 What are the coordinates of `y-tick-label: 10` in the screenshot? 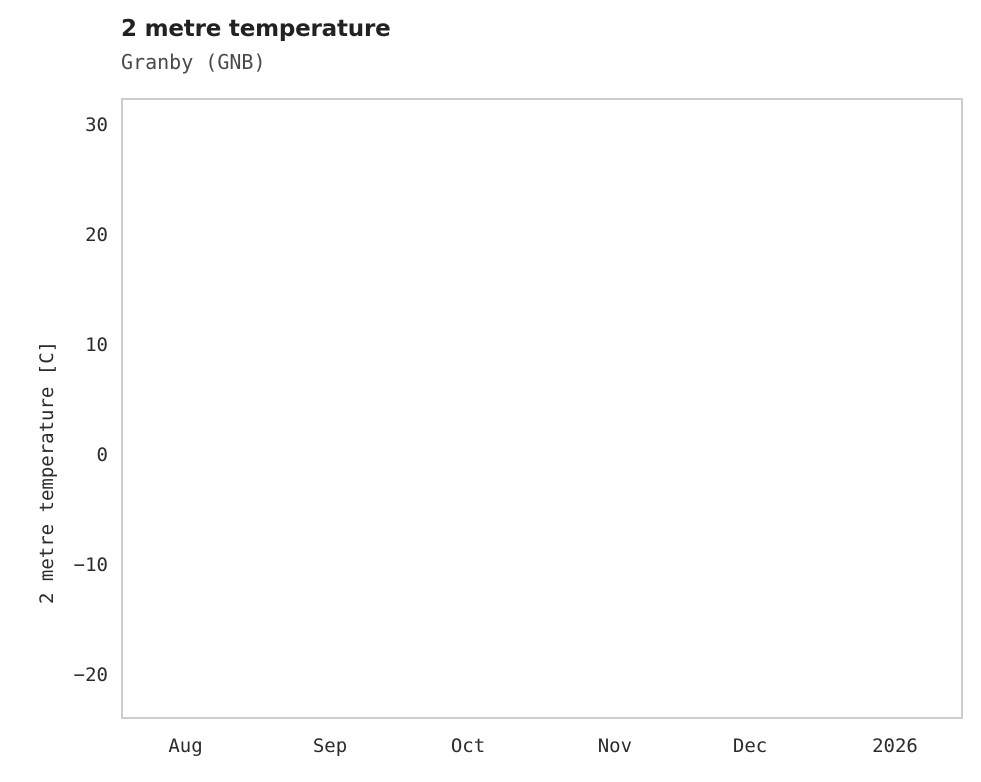 It's located at (96, 345).